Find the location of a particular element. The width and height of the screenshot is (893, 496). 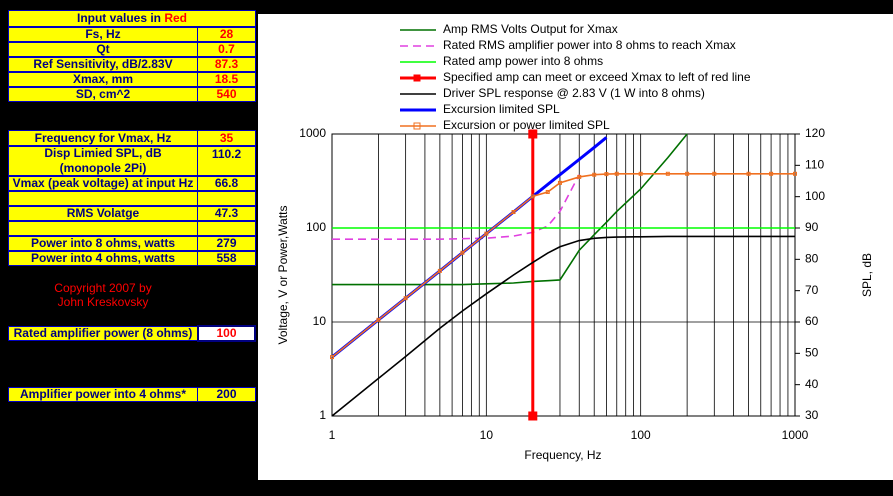

label-cell: Rated amplifier power (8 ohms) is located at coordinates (103, 333).